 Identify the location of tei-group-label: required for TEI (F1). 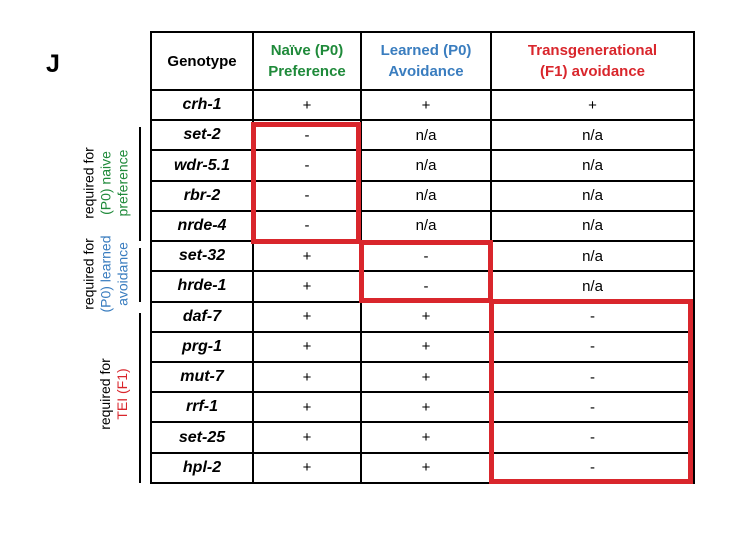
(114, 394).